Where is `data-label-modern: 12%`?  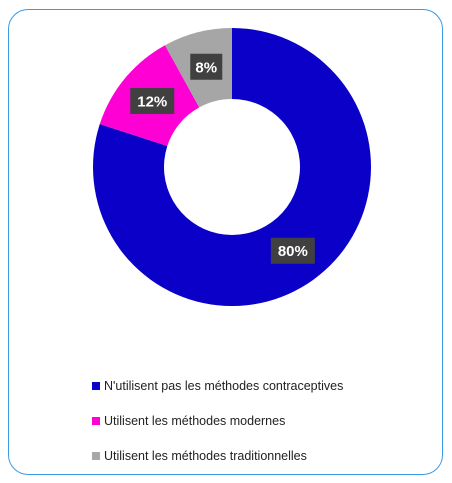
data-label-modern: 12% is located at coordinates (152, 101).